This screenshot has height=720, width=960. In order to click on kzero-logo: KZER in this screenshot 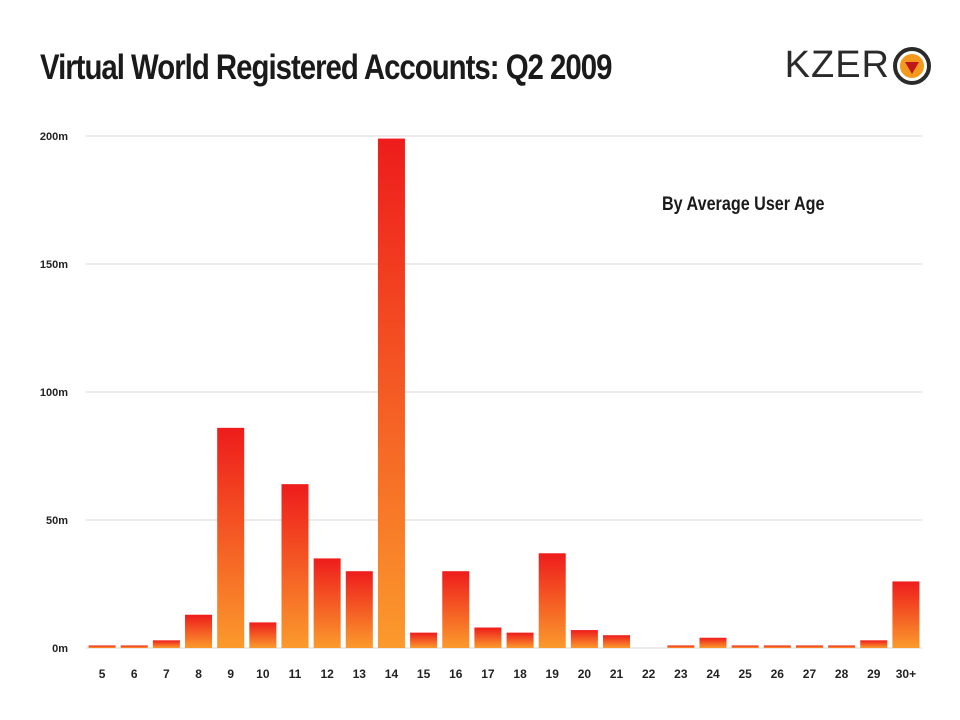, I will do `click(858, 65)`.